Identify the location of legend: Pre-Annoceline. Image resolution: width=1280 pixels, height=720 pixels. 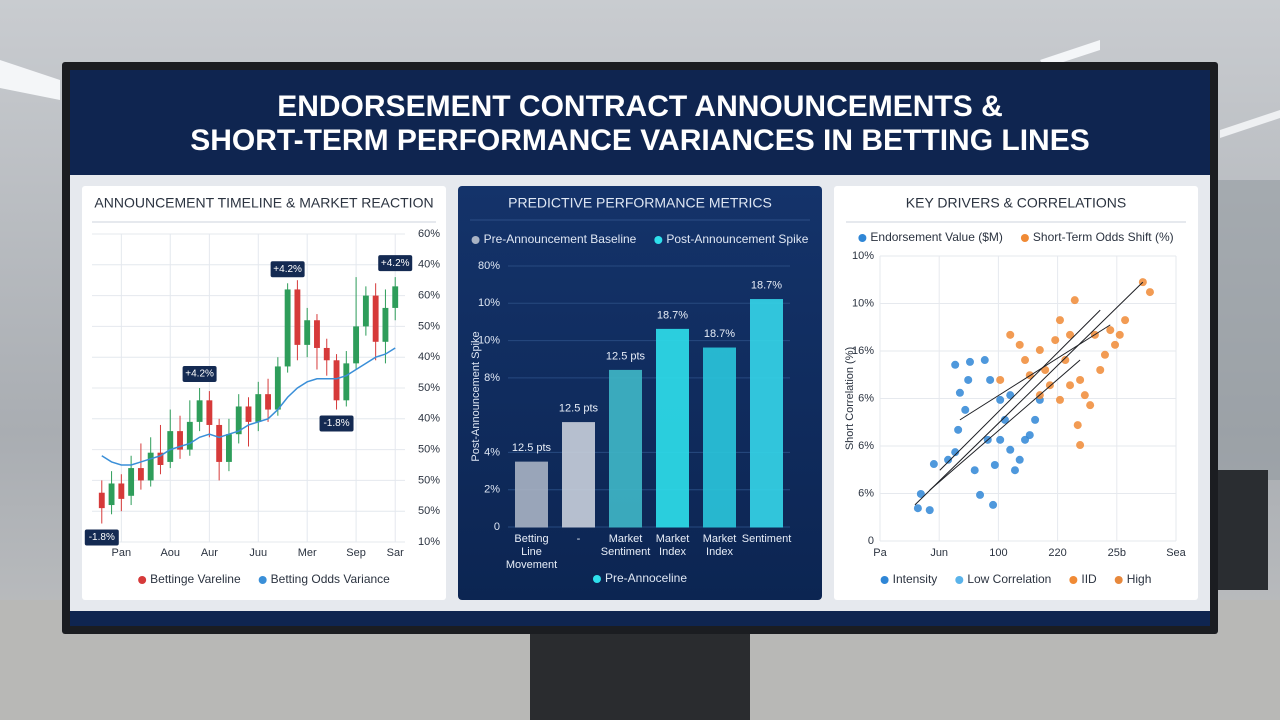
(639, 578).